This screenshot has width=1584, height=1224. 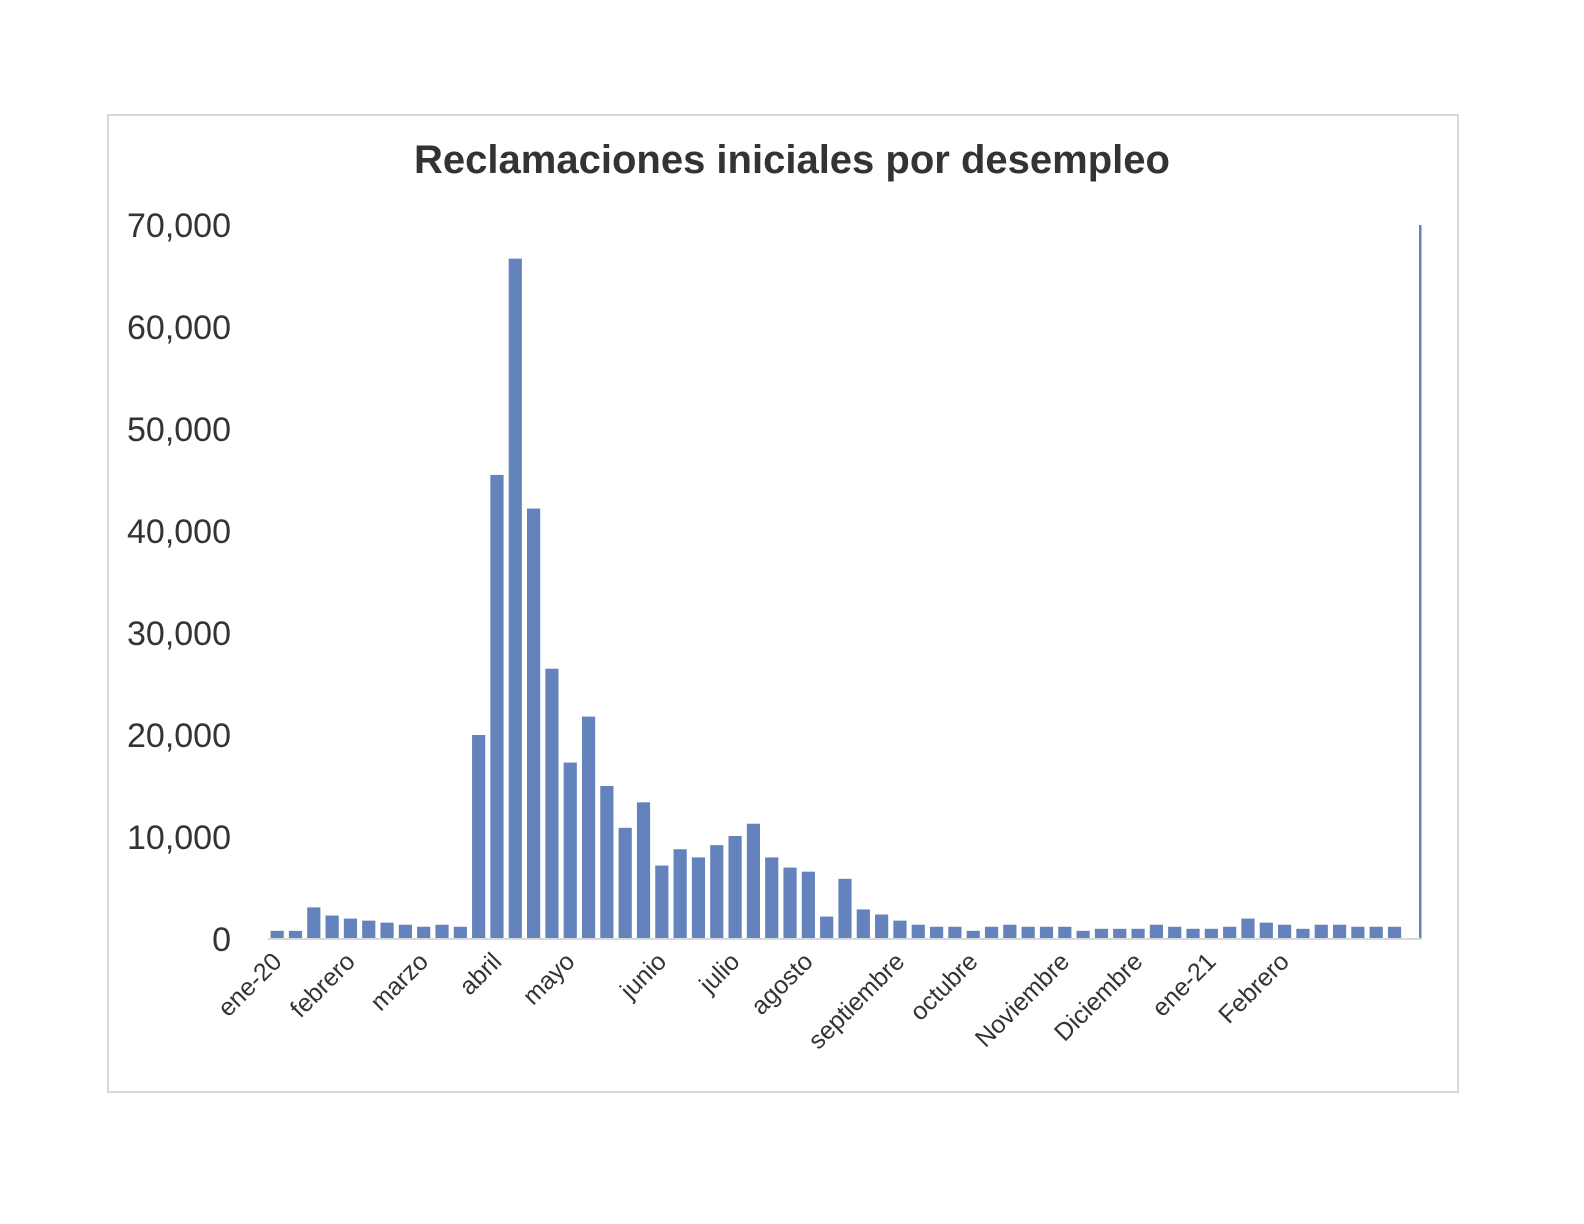 What do you see at coordinates (719, 973) in the screenshot?
I see `x-tick-label: julio` at bounding box center [719, 973].